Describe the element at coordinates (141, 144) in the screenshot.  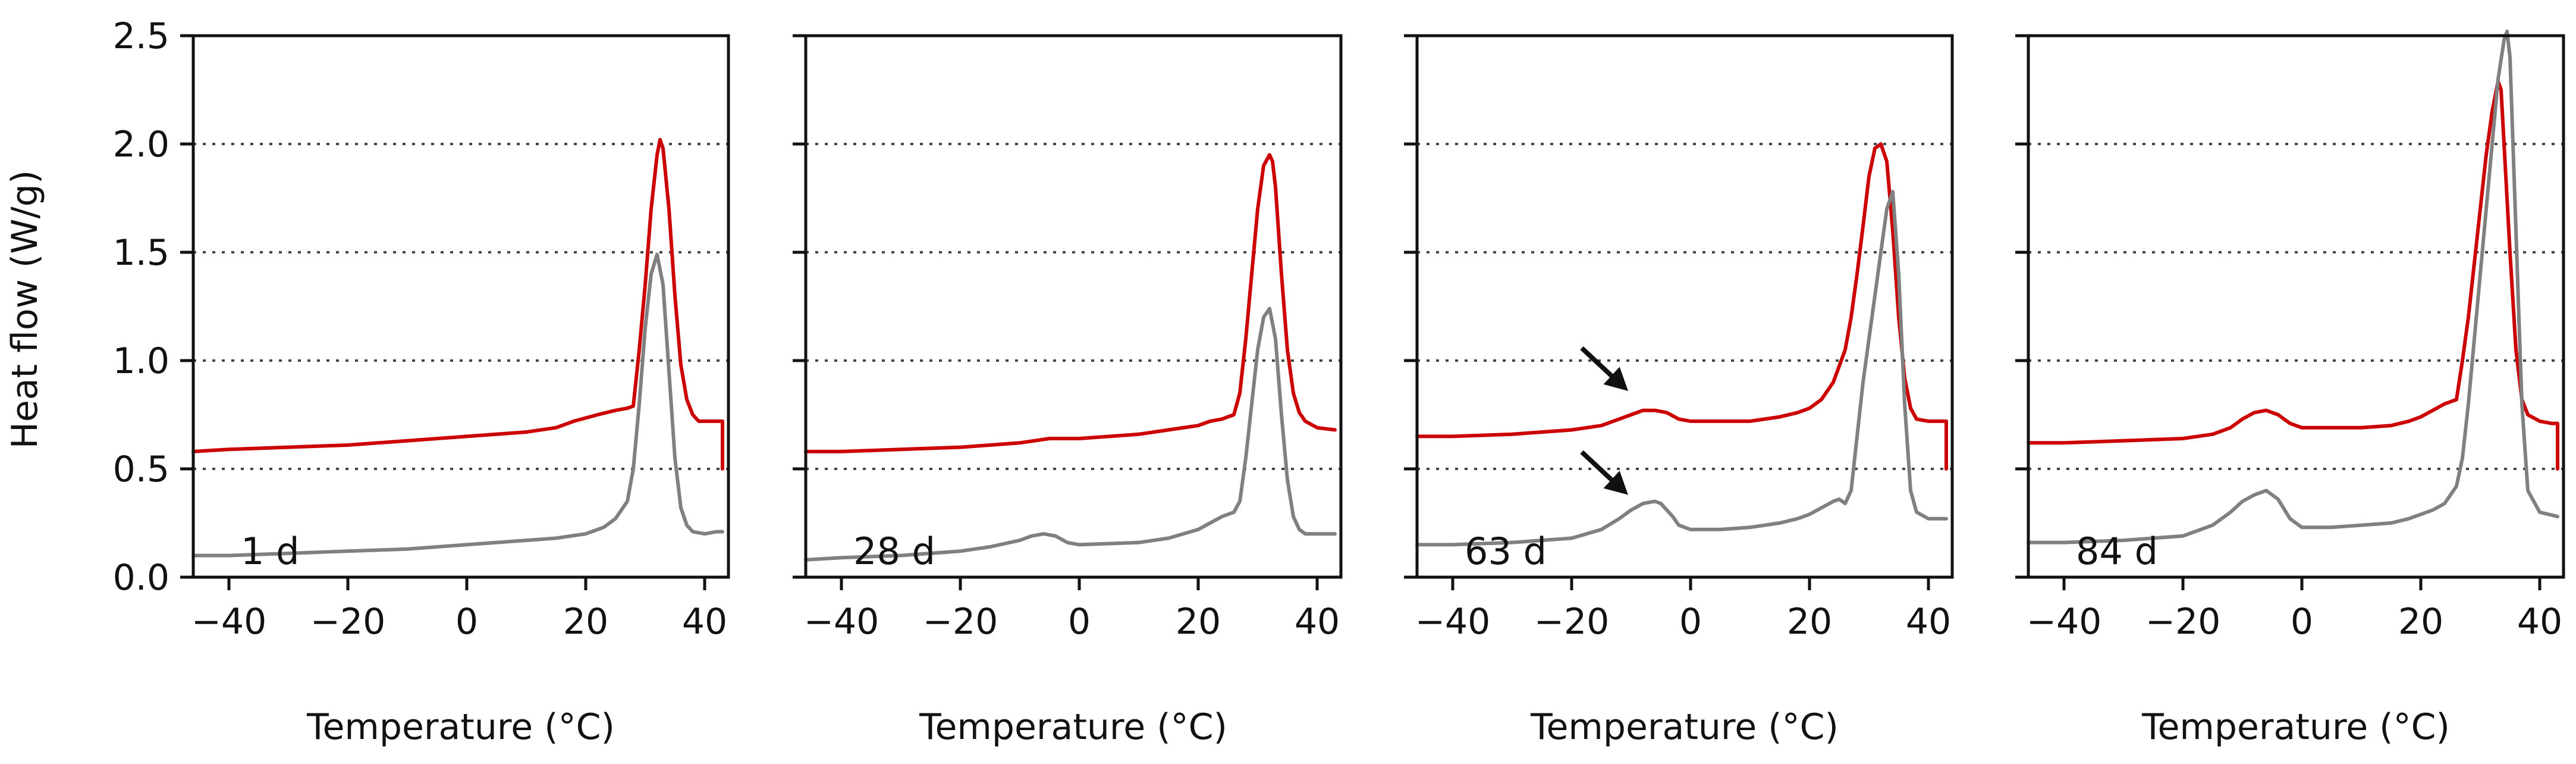
I see `y-tick-label: 2.0` at that location.